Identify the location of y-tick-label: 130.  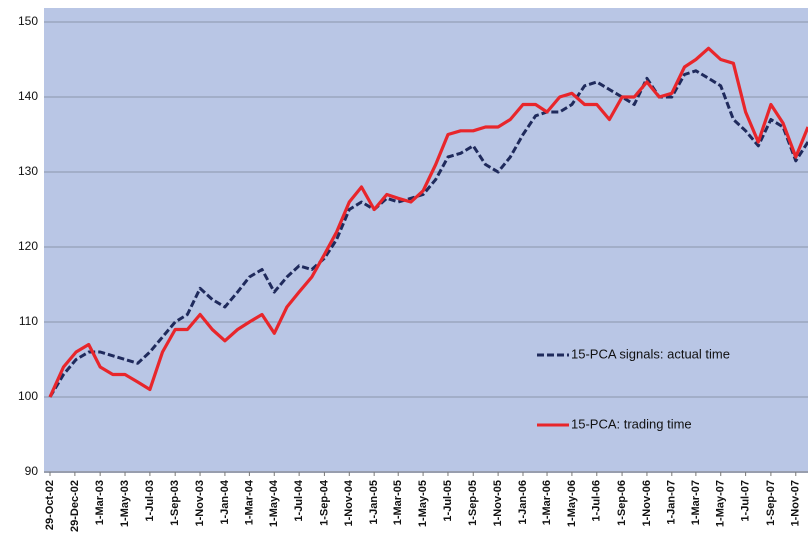
(28, 171).